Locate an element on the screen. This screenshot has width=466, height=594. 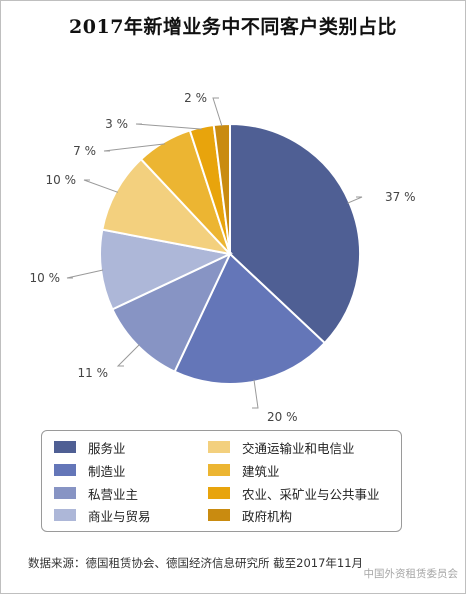
legend-item: 私营业主 is located at coordinates (96, 493).